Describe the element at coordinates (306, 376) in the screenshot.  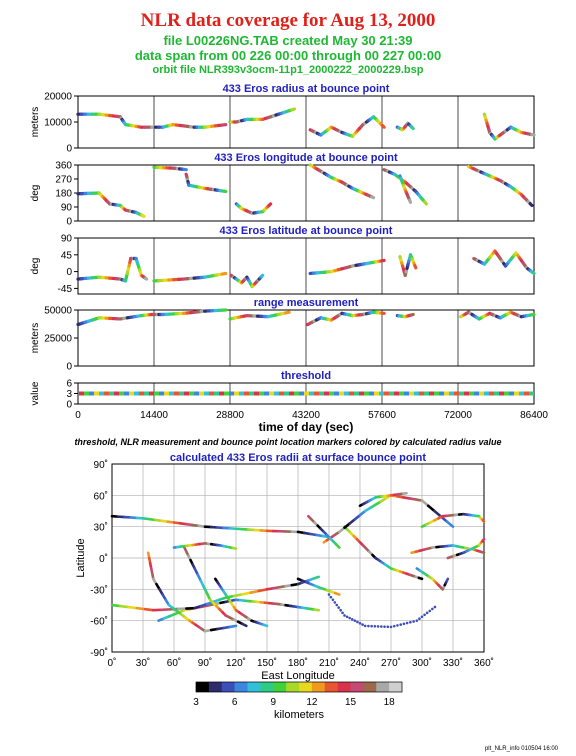
I see `panel-title: threshold` at that location.